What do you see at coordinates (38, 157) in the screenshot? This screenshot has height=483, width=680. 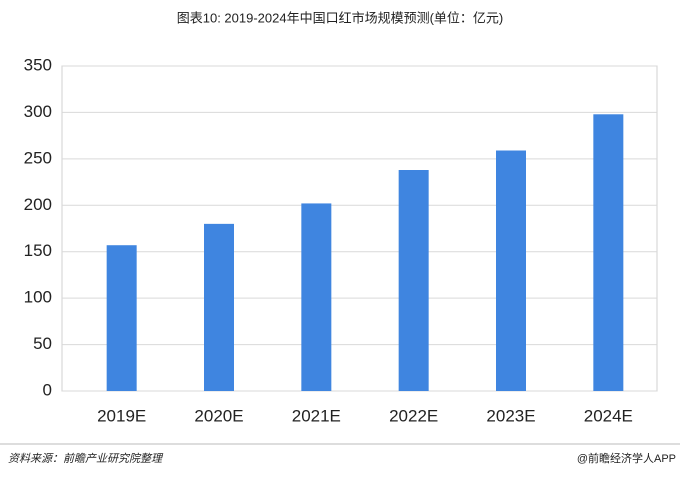 I see `y-tick-label: 250` at bounding box center [38, 157].